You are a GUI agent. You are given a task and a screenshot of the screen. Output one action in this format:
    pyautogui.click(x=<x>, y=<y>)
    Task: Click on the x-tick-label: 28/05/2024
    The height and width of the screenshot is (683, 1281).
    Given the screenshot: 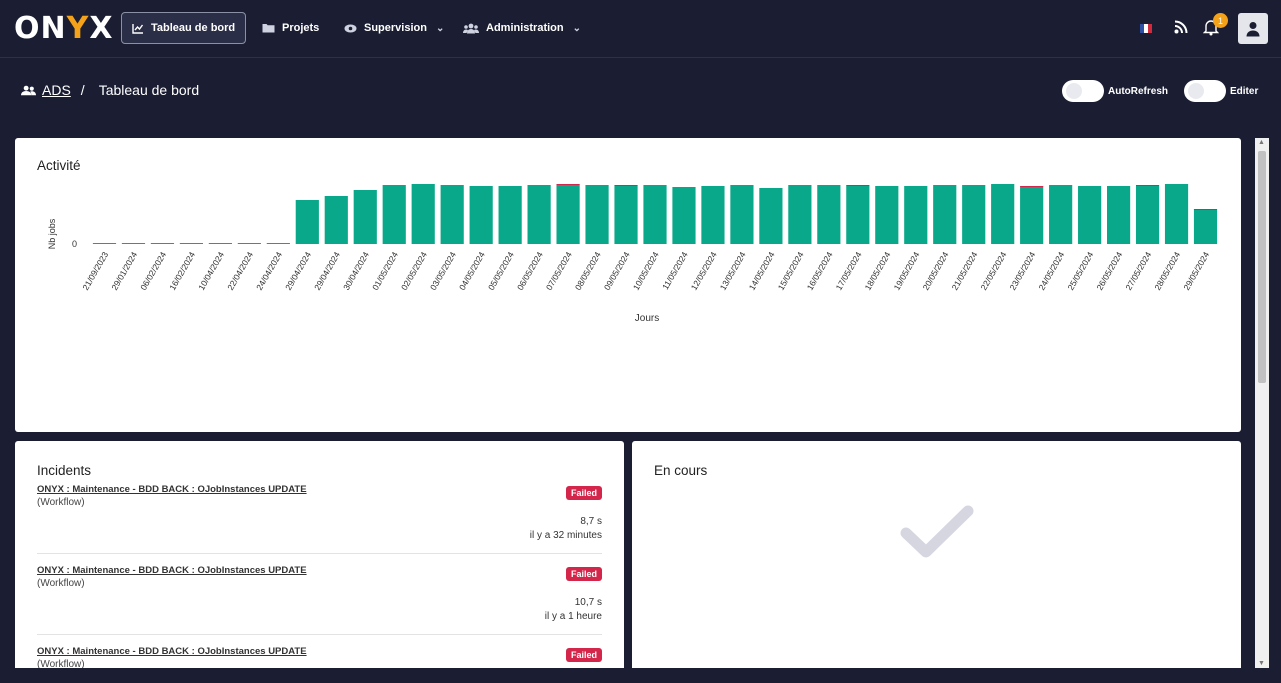 What is the action you would take?
    pyautogui.click(x=1167, y=271)
    